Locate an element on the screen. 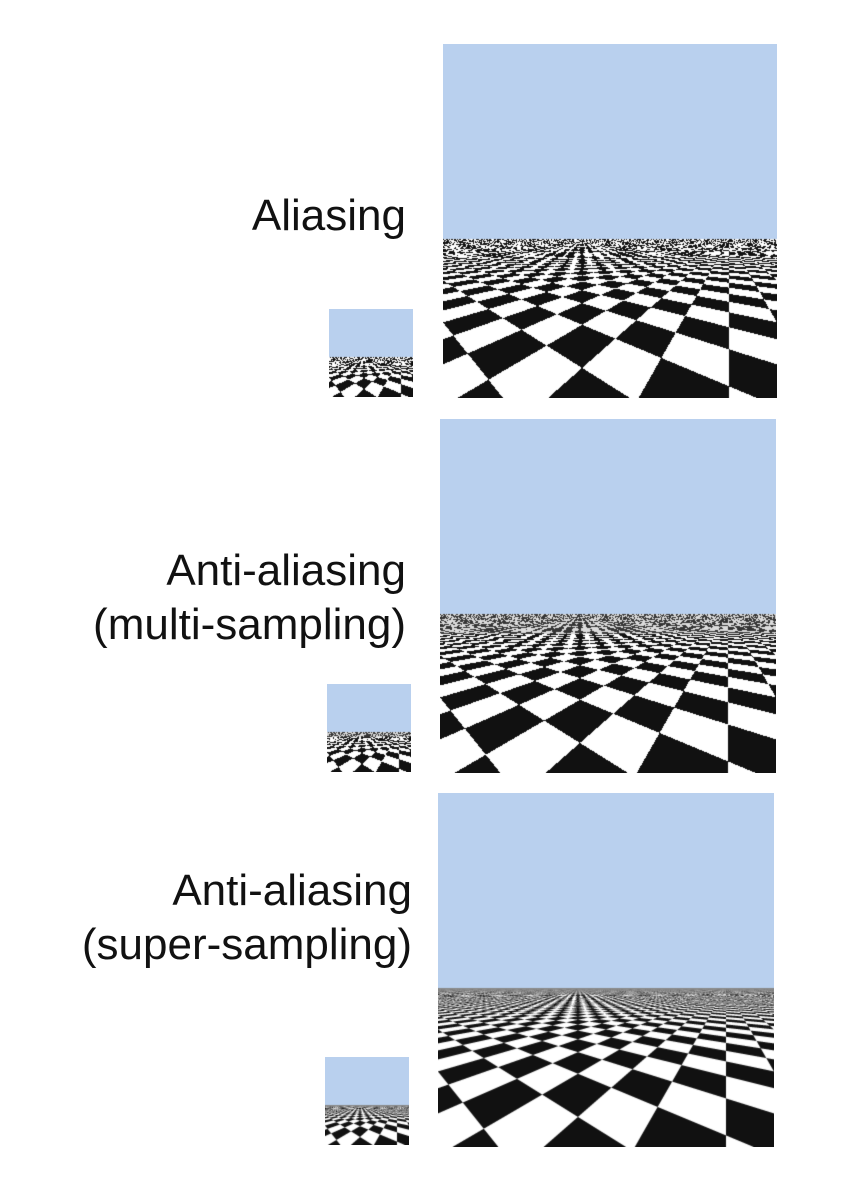  small-checkerboard-aliasing is located at coordinates (371, 353).